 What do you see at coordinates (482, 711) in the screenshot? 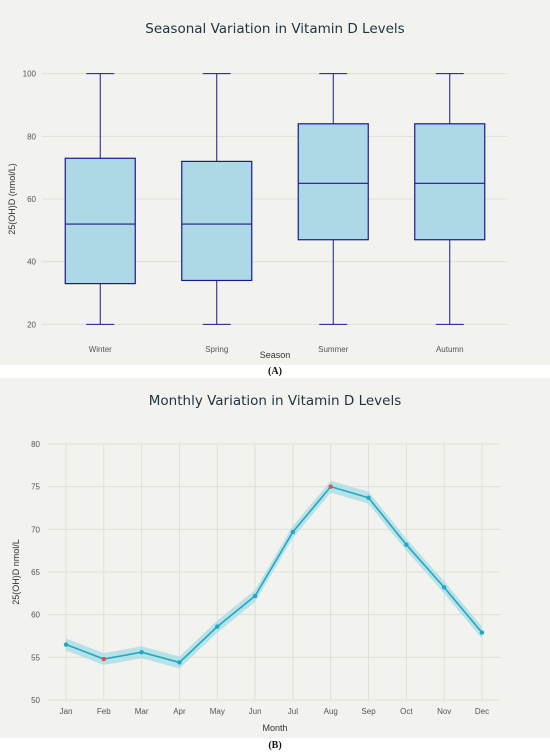
I see `x-tick-label: Dec` at bounding box center [482, 711].